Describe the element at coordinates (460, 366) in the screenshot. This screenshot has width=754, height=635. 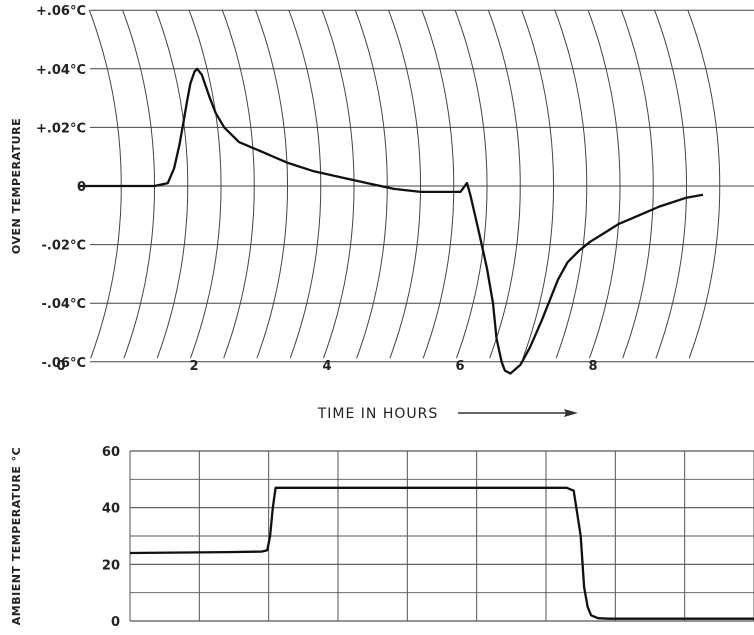
I see `time-tick-label: 6` at that location.